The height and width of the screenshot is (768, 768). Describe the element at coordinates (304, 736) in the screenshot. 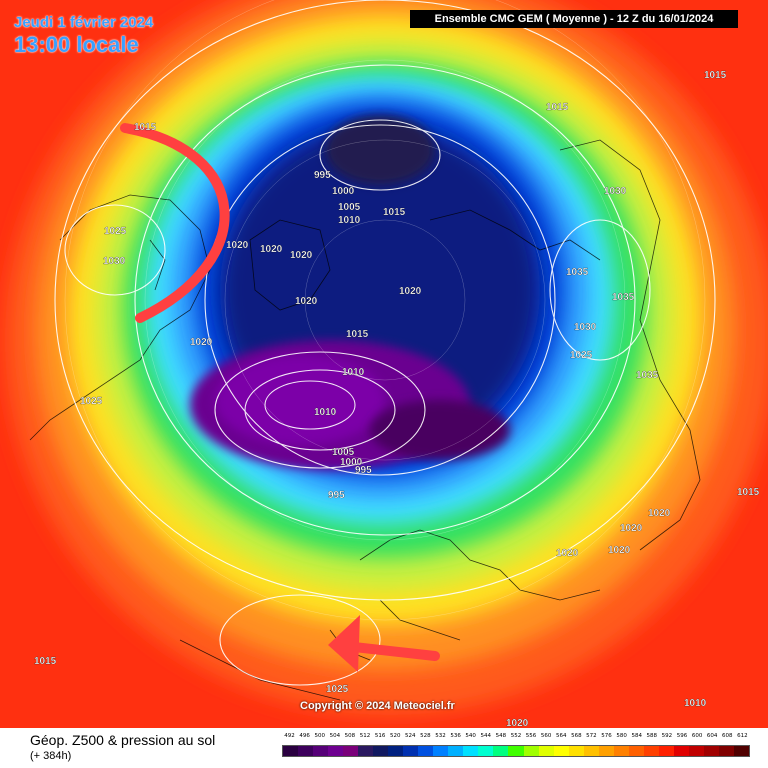

I see `legend-value: 496` at that location.